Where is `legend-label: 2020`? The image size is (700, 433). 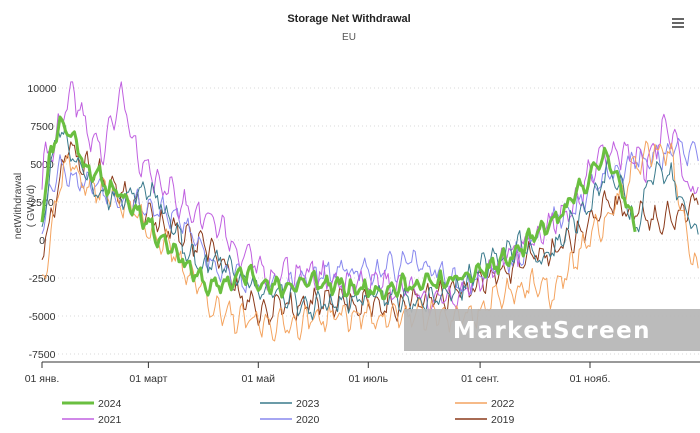
legend-label: 2020 is located at coordinates (308, 420).